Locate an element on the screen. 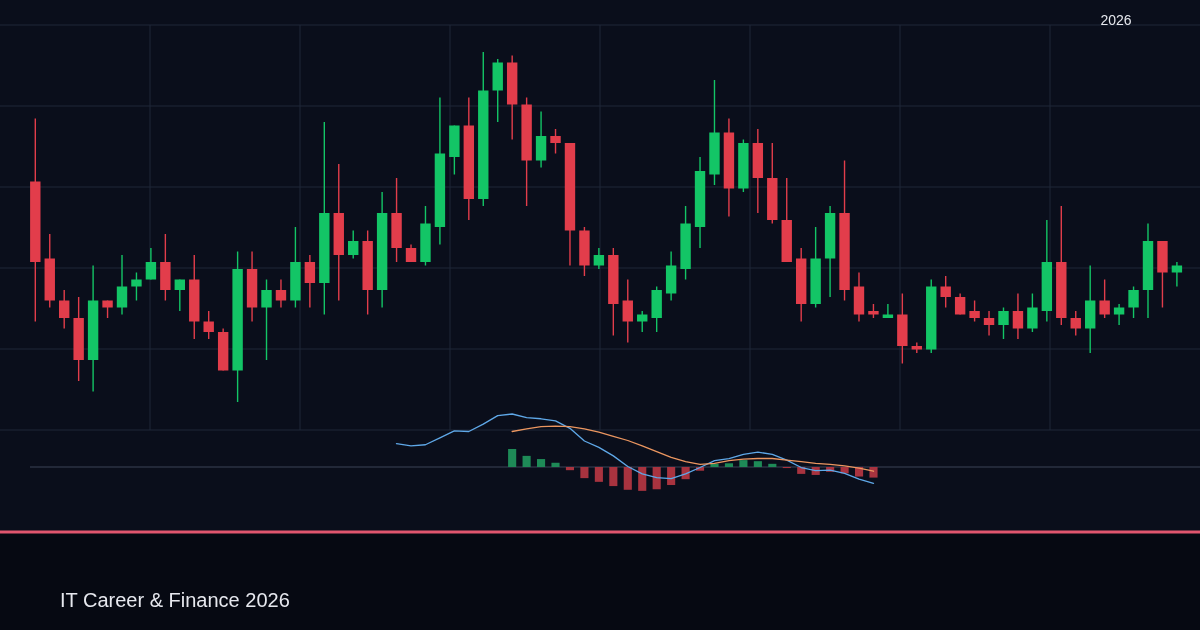  text: IT Career & Finance 2026 is located at coordinates (175, 600).